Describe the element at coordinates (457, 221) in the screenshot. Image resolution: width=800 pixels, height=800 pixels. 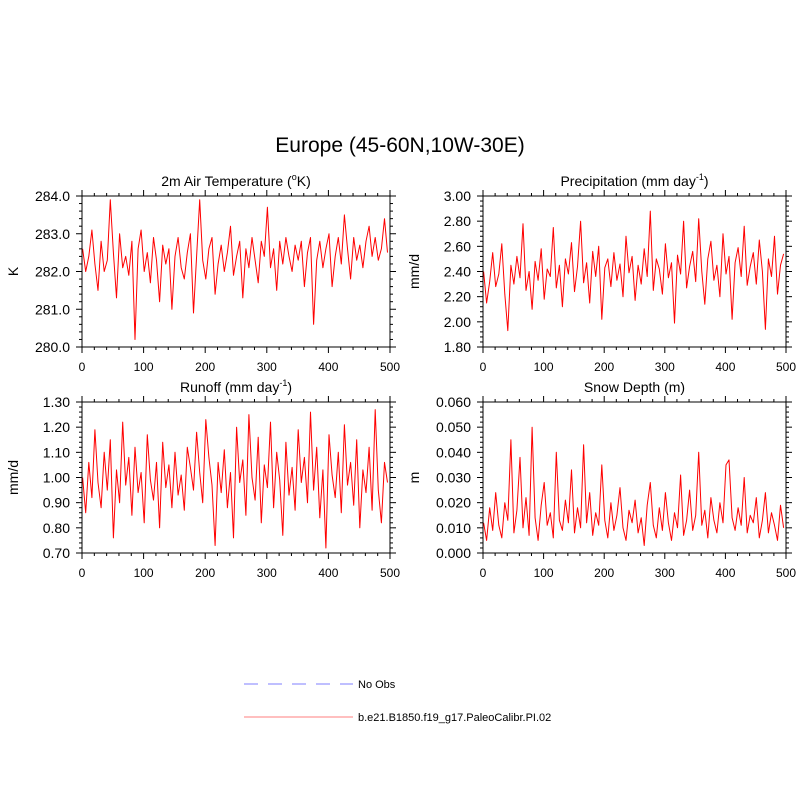
I see `y-tick-label: 2.80` at that location.